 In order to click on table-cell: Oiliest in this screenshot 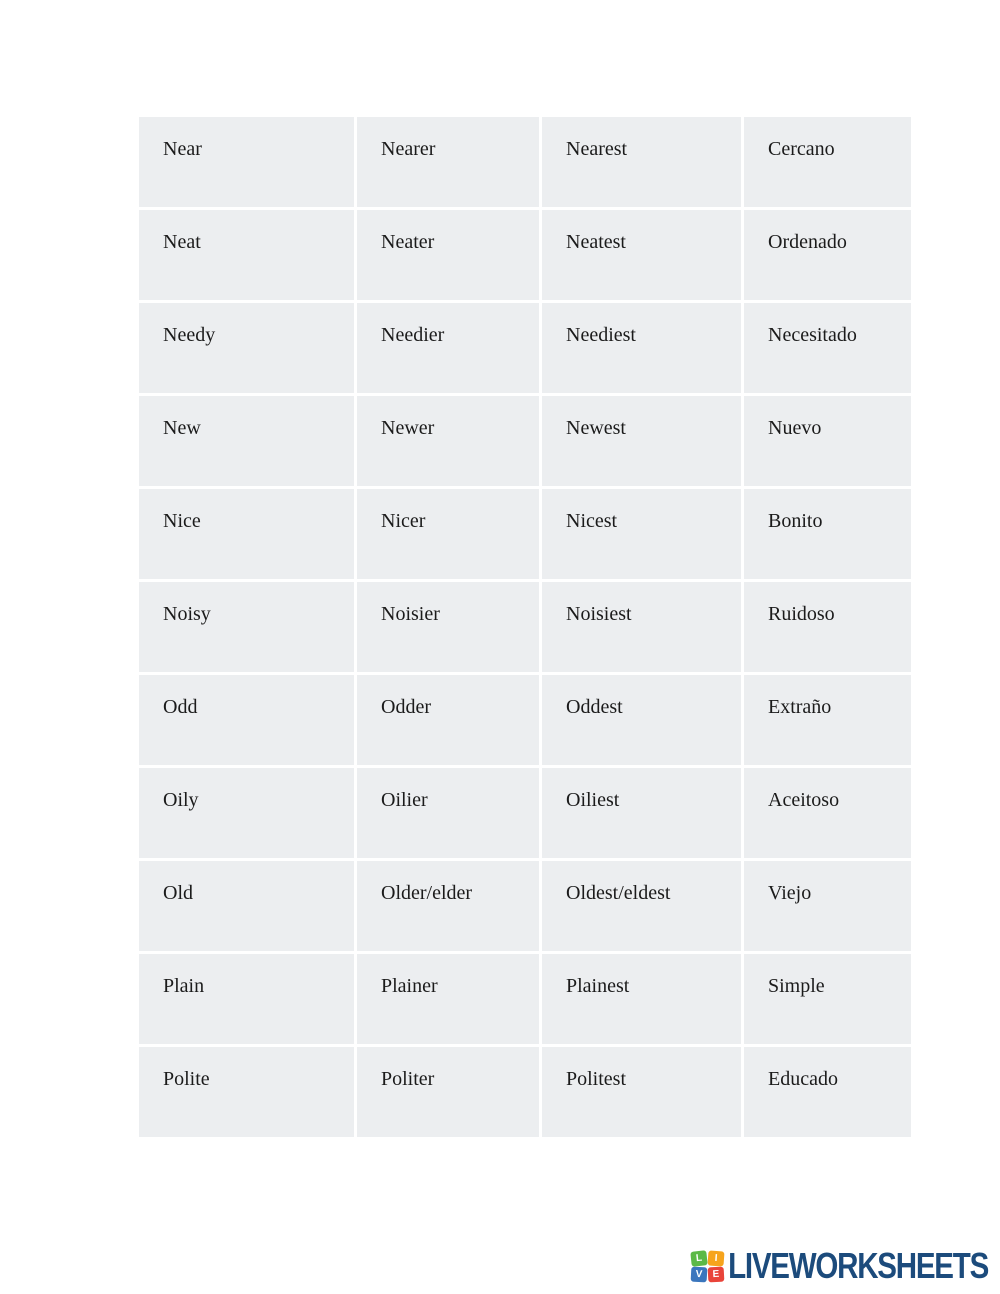, I will do `click(641, 813)`.